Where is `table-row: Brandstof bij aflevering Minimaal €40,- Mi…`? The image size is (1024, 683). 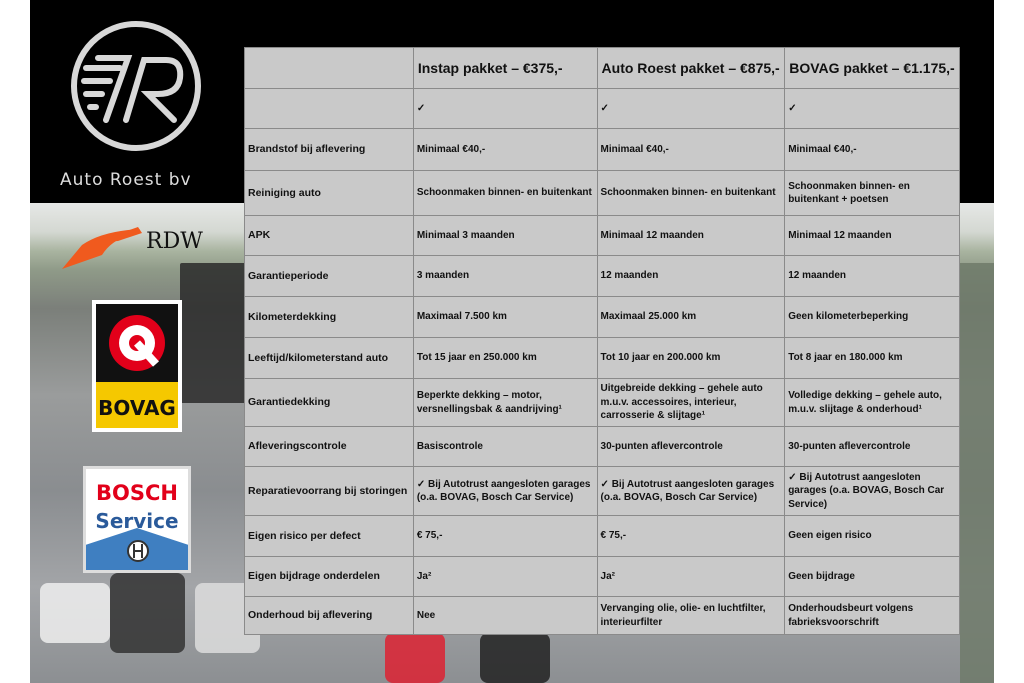 table-row: Brandstof bij aflevering Minimaal €40,- Mi… is located at coordinates (602, 149).